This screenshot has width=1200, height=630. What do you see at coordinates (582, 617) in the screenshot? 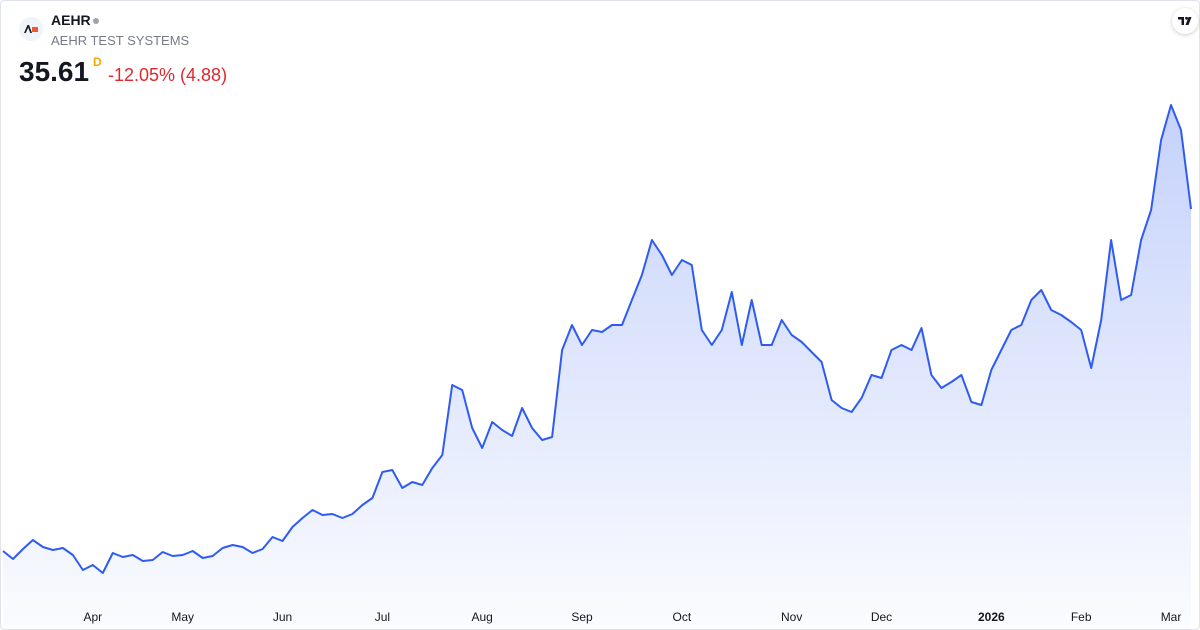
I see `x-tick-label: Sep` at bounding box center [582, 617].